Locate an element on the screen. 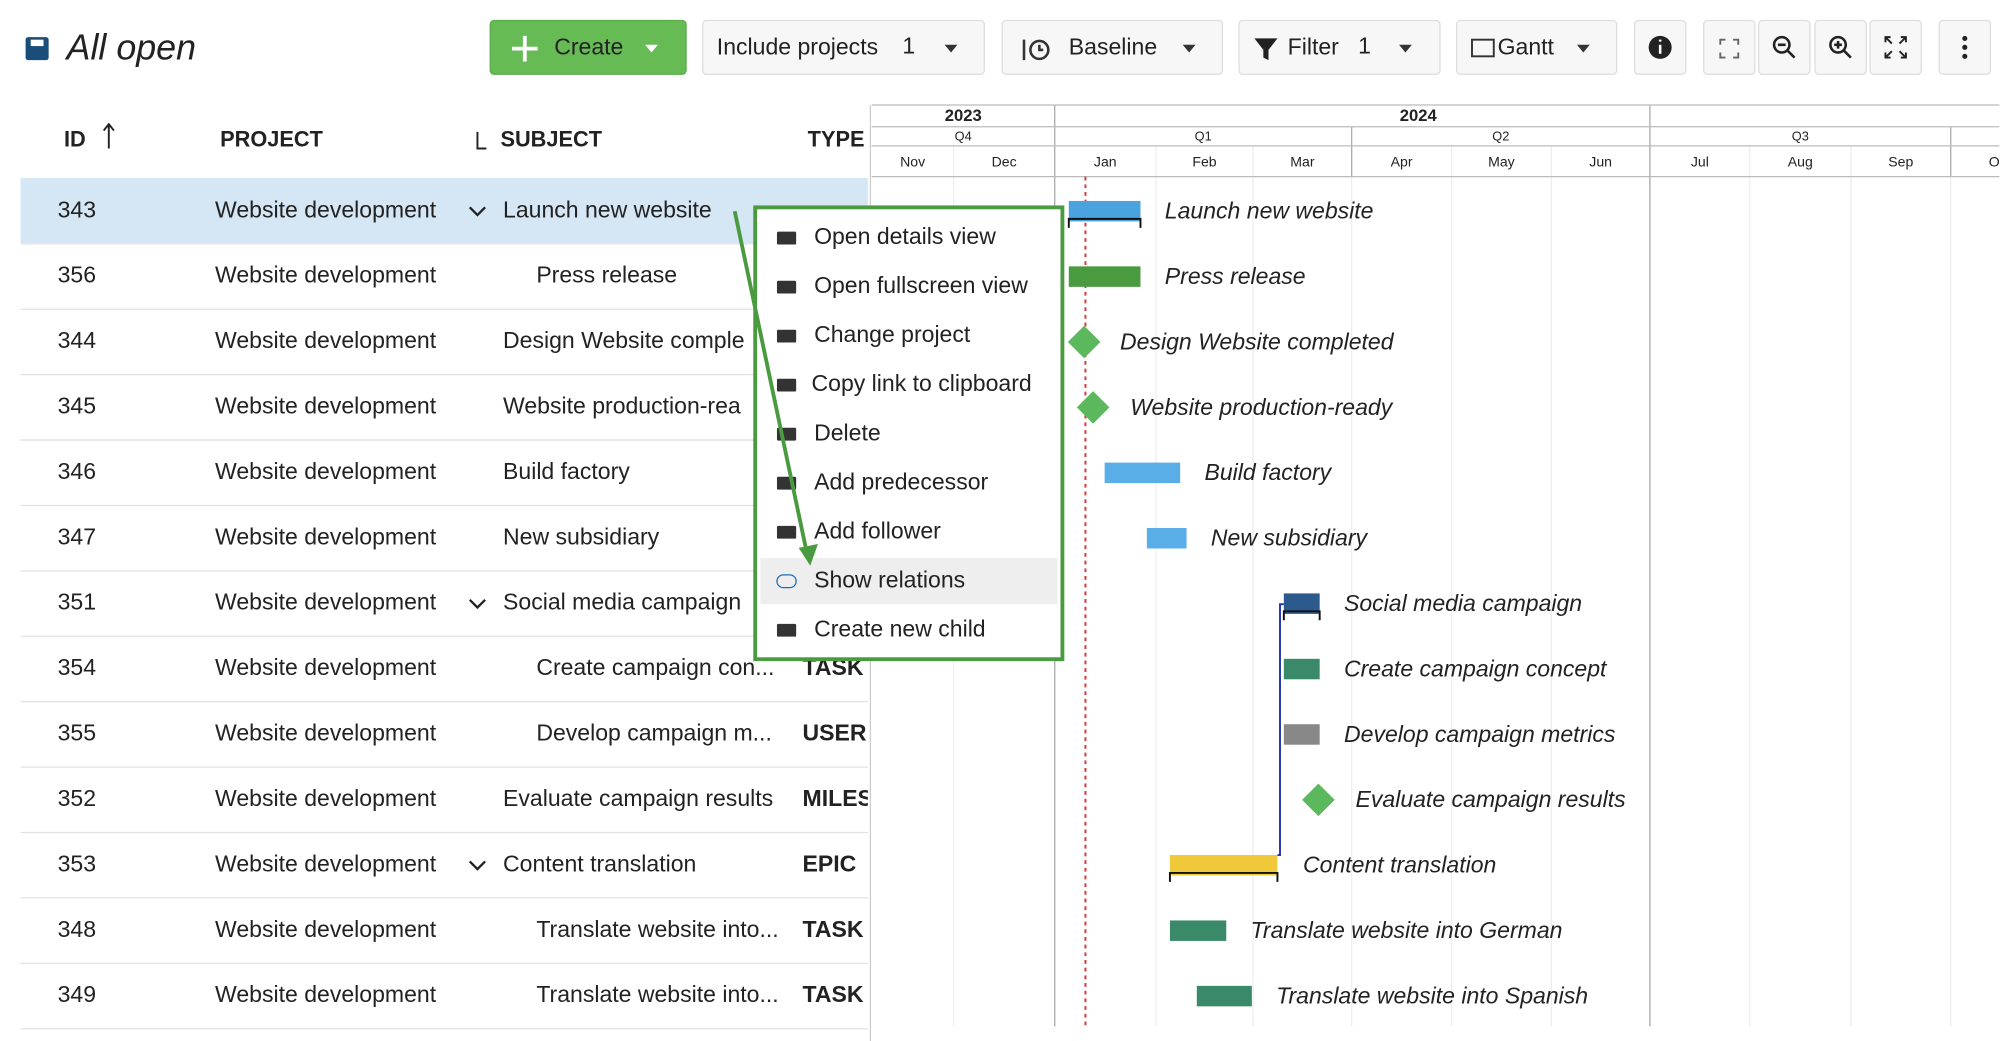 This screenshot has width=2000, height=1041. column-header: ID is located at coordinates (75, 139).